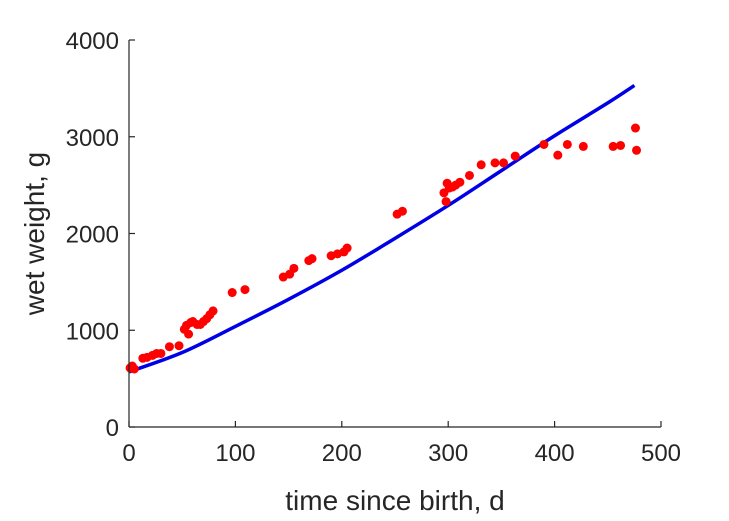 Image resolution: width=729 pixels, height=521 pixels. Describe the element at coordinates (661, 453) in the screenshot. I see `x-tick-label: 500` at that location.